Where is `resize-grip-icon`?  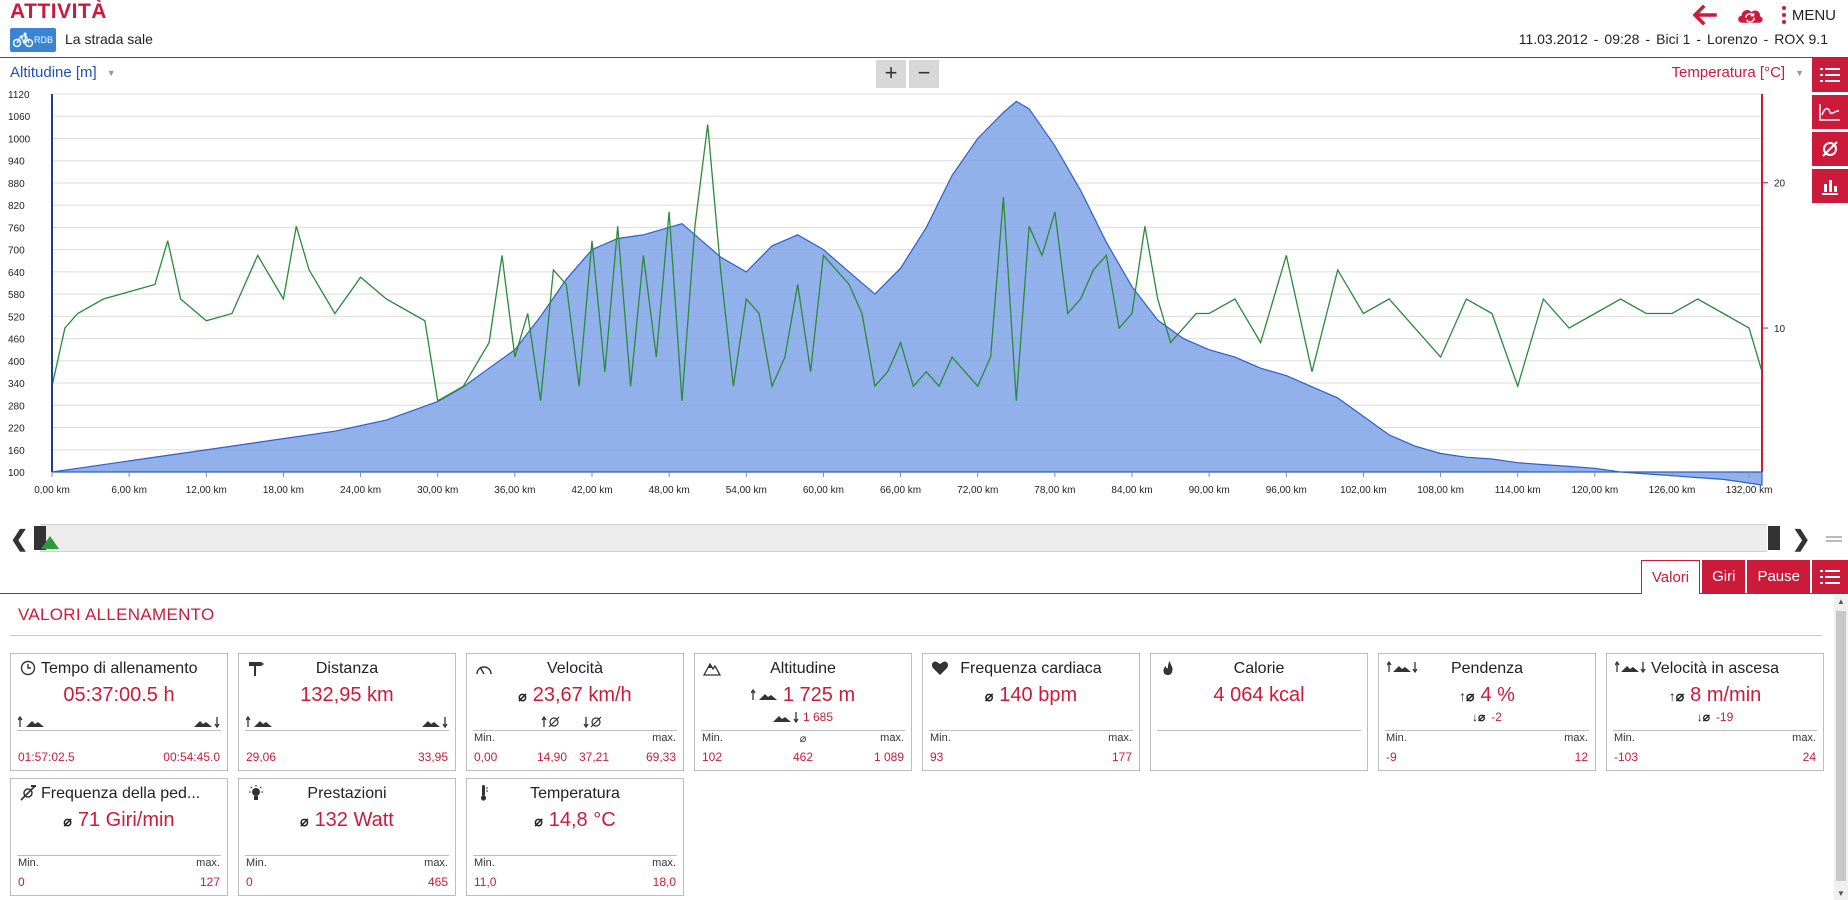 resize-grip-icon is located at coordinates (1834, 539).